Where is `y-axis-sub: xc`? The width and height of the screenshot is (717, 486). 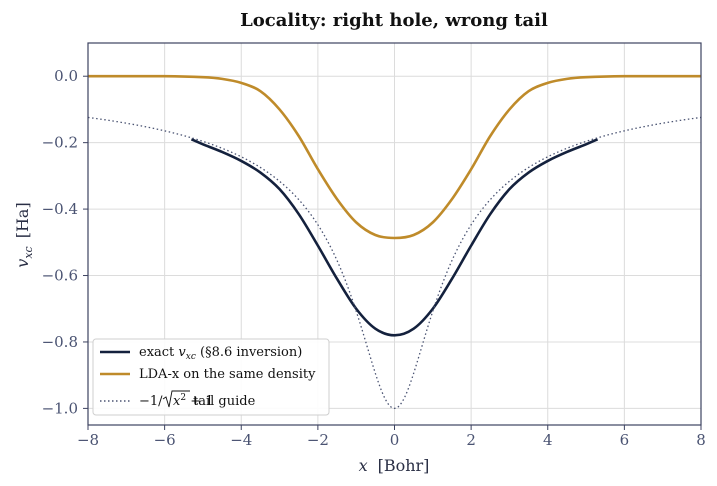
y-axis-sub: xc is located at coordinates (28, 252).